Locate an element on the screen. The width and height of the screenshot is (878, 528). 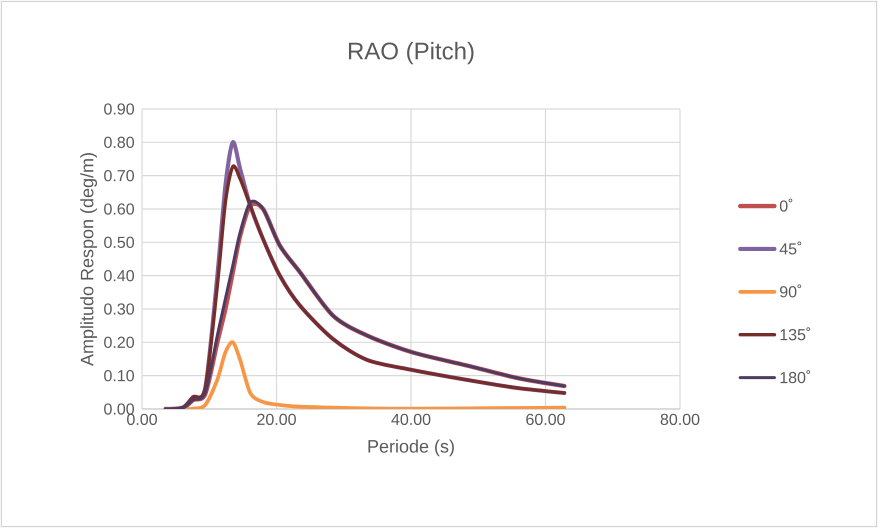
legend-label: 90˚ is located at coordinates (791, 291).